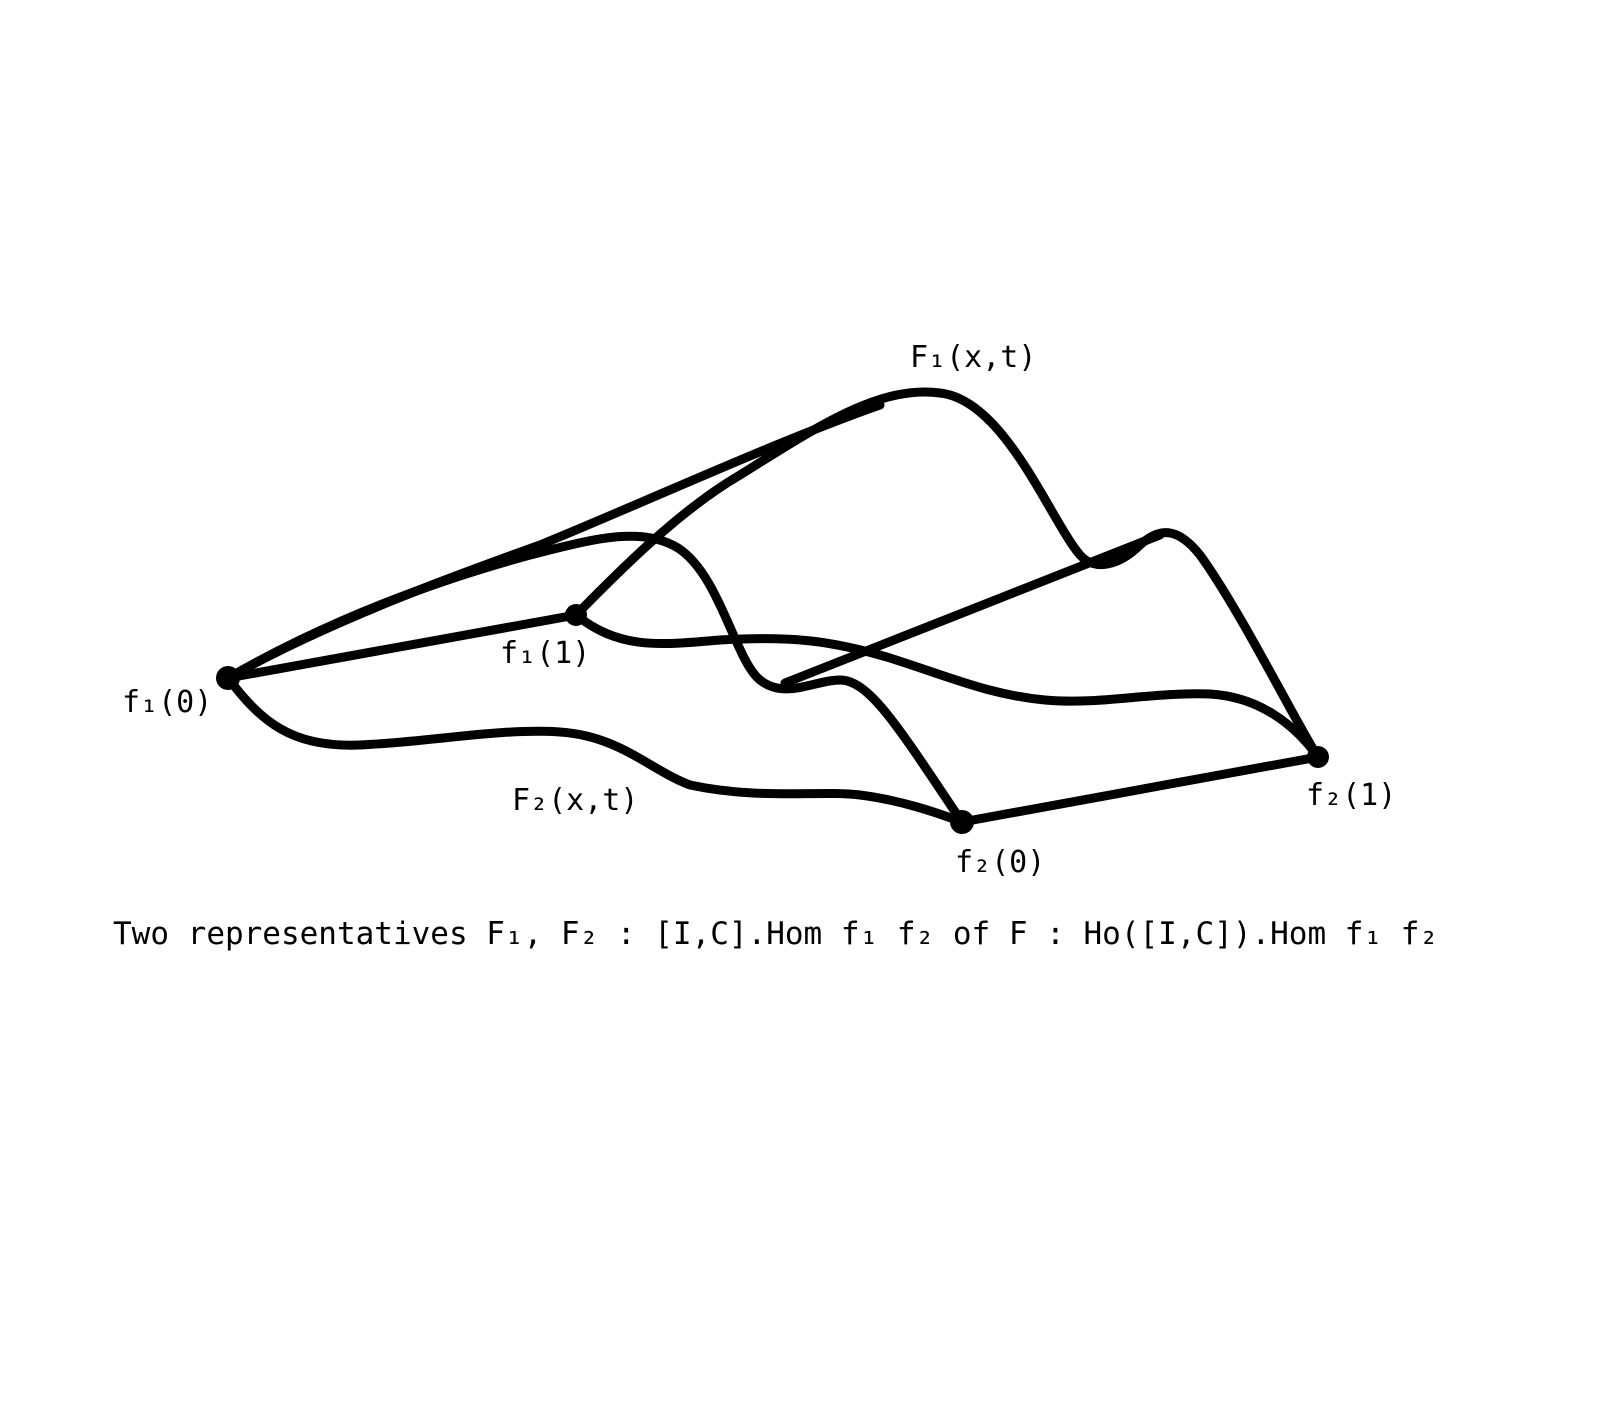 This screenshot has width=1604, height=1408. I want to click on F2-arc-straight, so click(972, 609).